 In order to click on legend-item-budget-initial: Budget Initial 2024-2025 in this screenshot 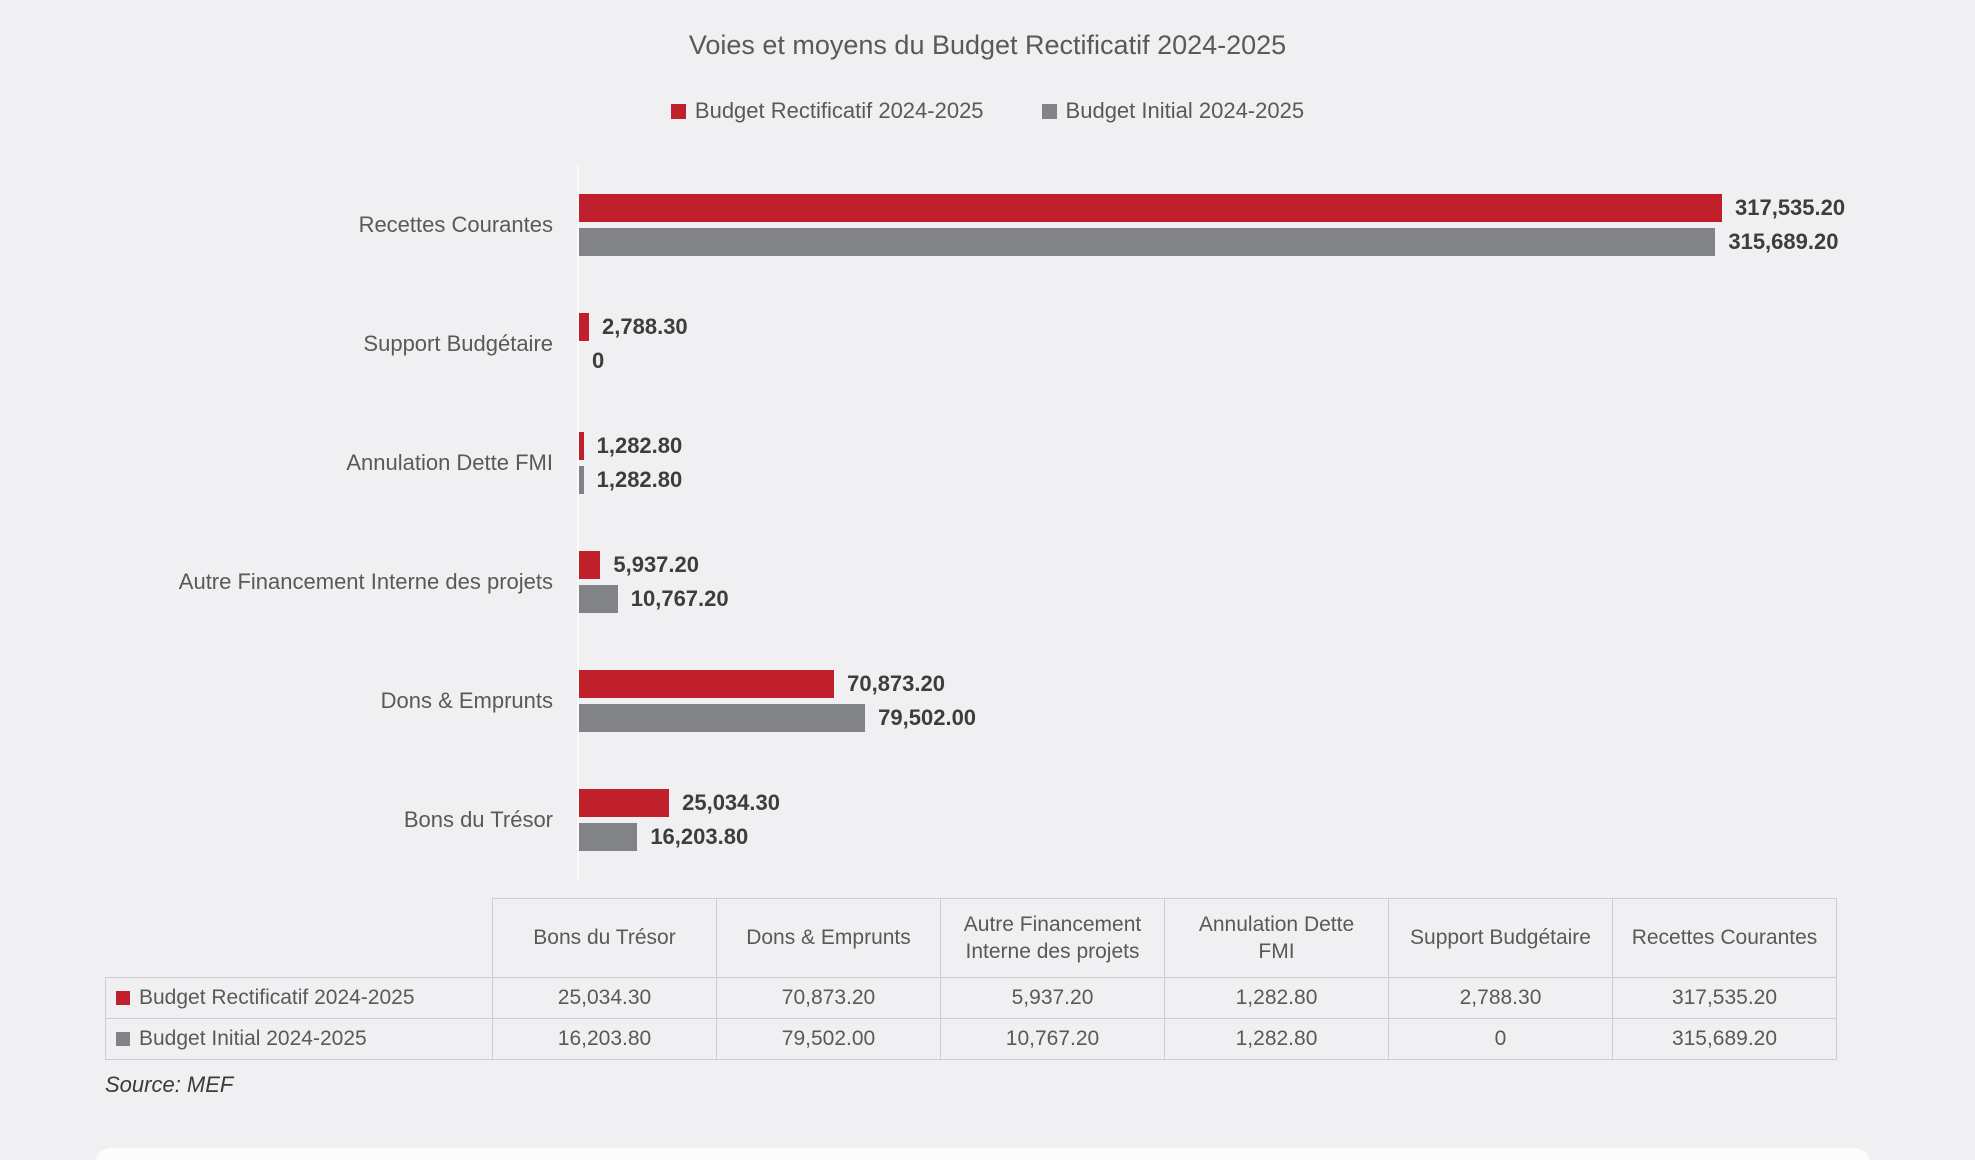, I will do `click(1173, 111)`.